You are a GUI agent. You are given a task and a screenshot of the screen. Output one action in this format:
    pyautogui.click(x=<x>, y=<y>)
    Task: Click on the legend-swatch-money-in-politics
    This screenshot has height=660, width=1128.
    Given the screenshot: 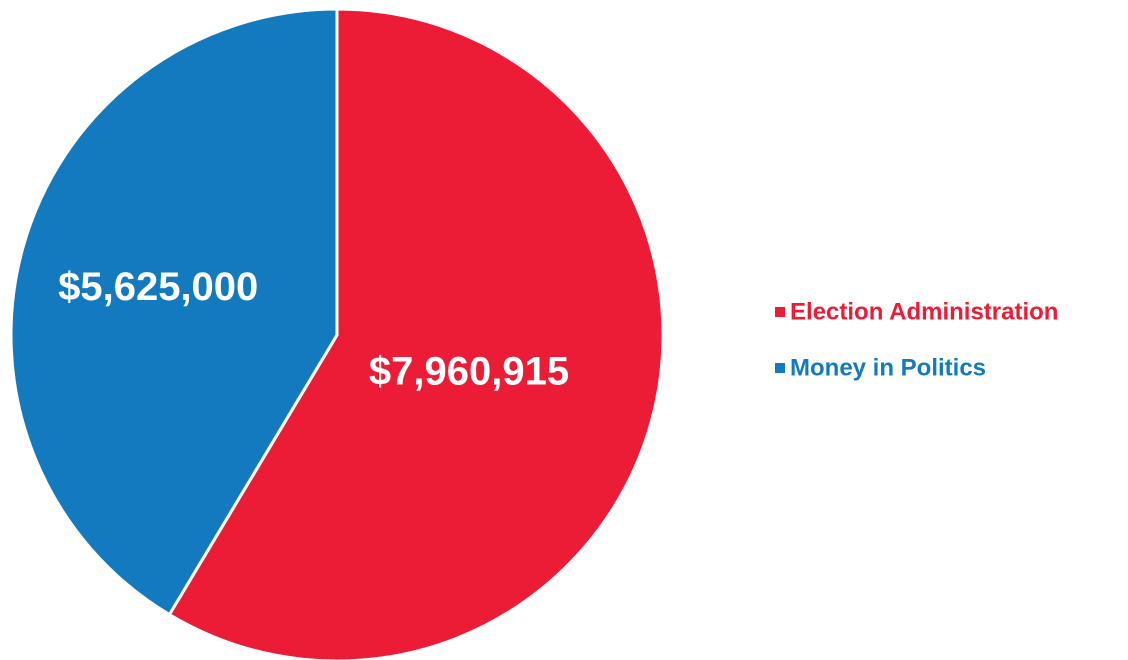 What is the action you would take?
    pyautogui.click(x=780, y=368)
    